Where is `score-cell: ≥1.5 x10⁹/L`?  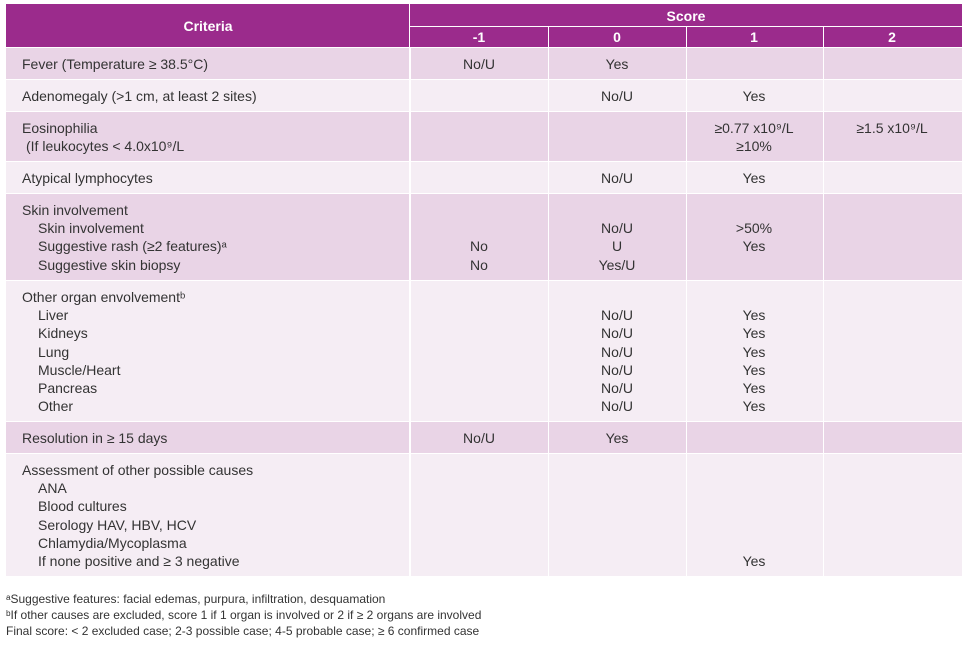
score-cell: ≥1.5 x10⁹/L is located at coordinates (892, 128).